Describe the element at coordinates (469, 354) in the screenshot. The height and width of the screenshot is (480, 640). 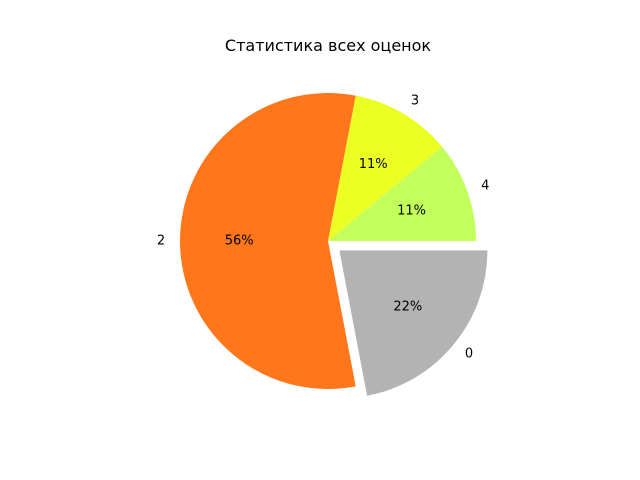
I see `slice-label-0: 0` at that location.